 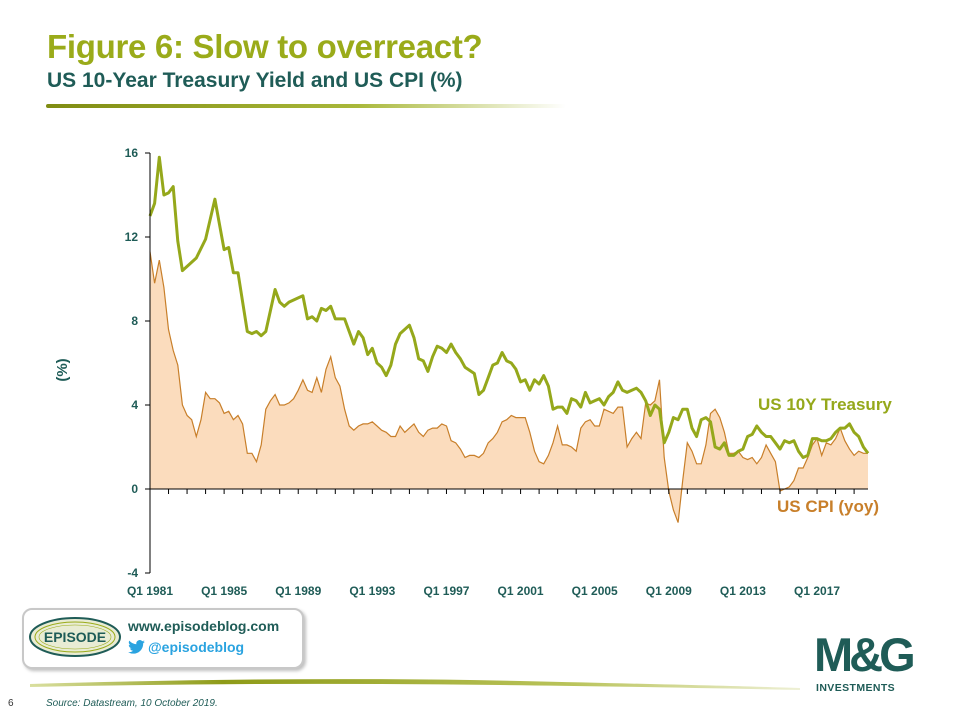 What do you see at coordinates (134, 321) in the screenshot?
I see `y-tick-label: 8` at bounding box center [134, 321].